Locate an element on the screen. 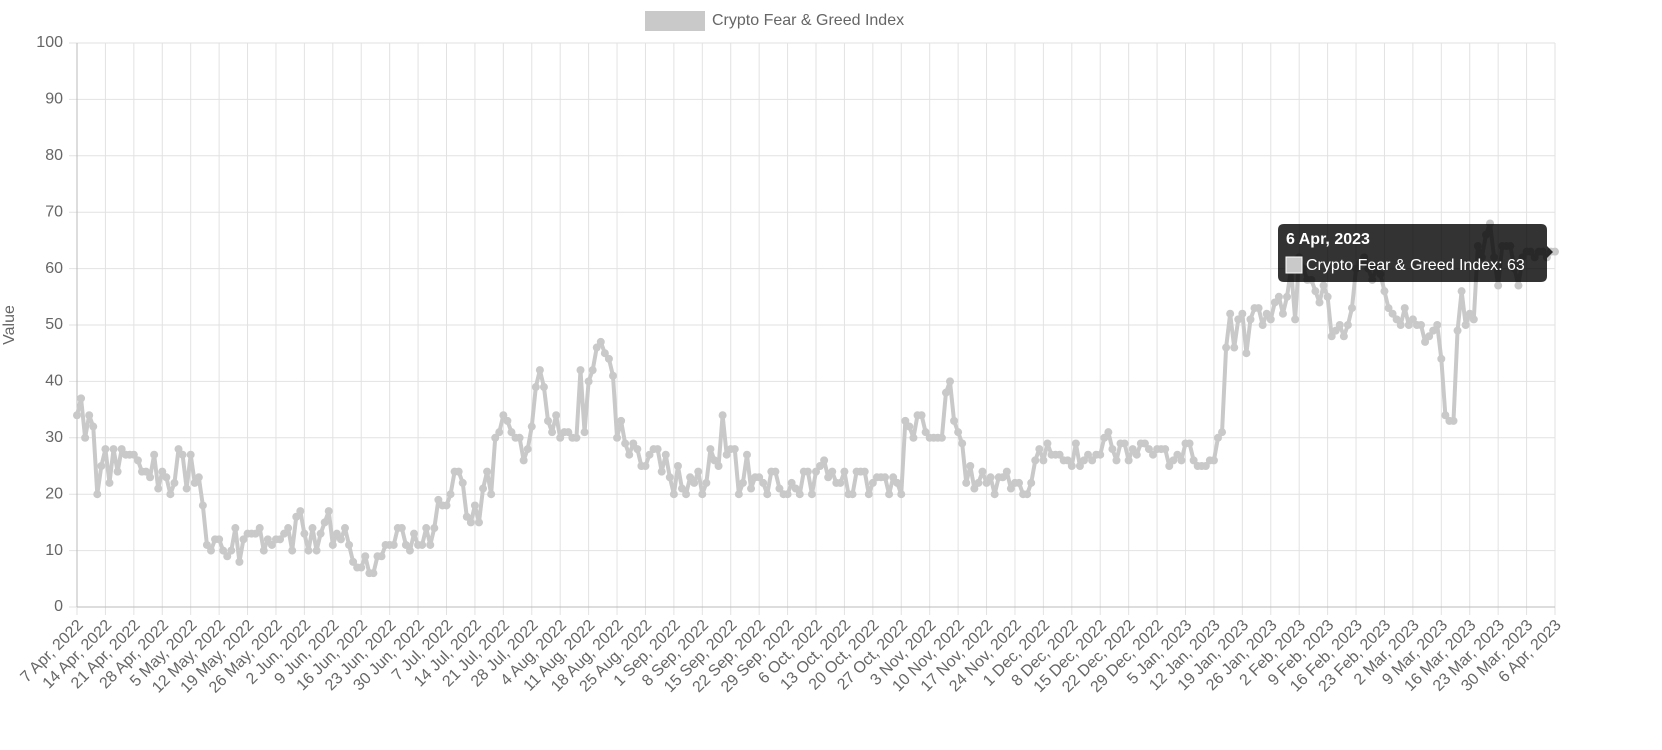 This screenshot has width=1662, height=750. y-tick-label: 90 is located at coordinates (54, 99).